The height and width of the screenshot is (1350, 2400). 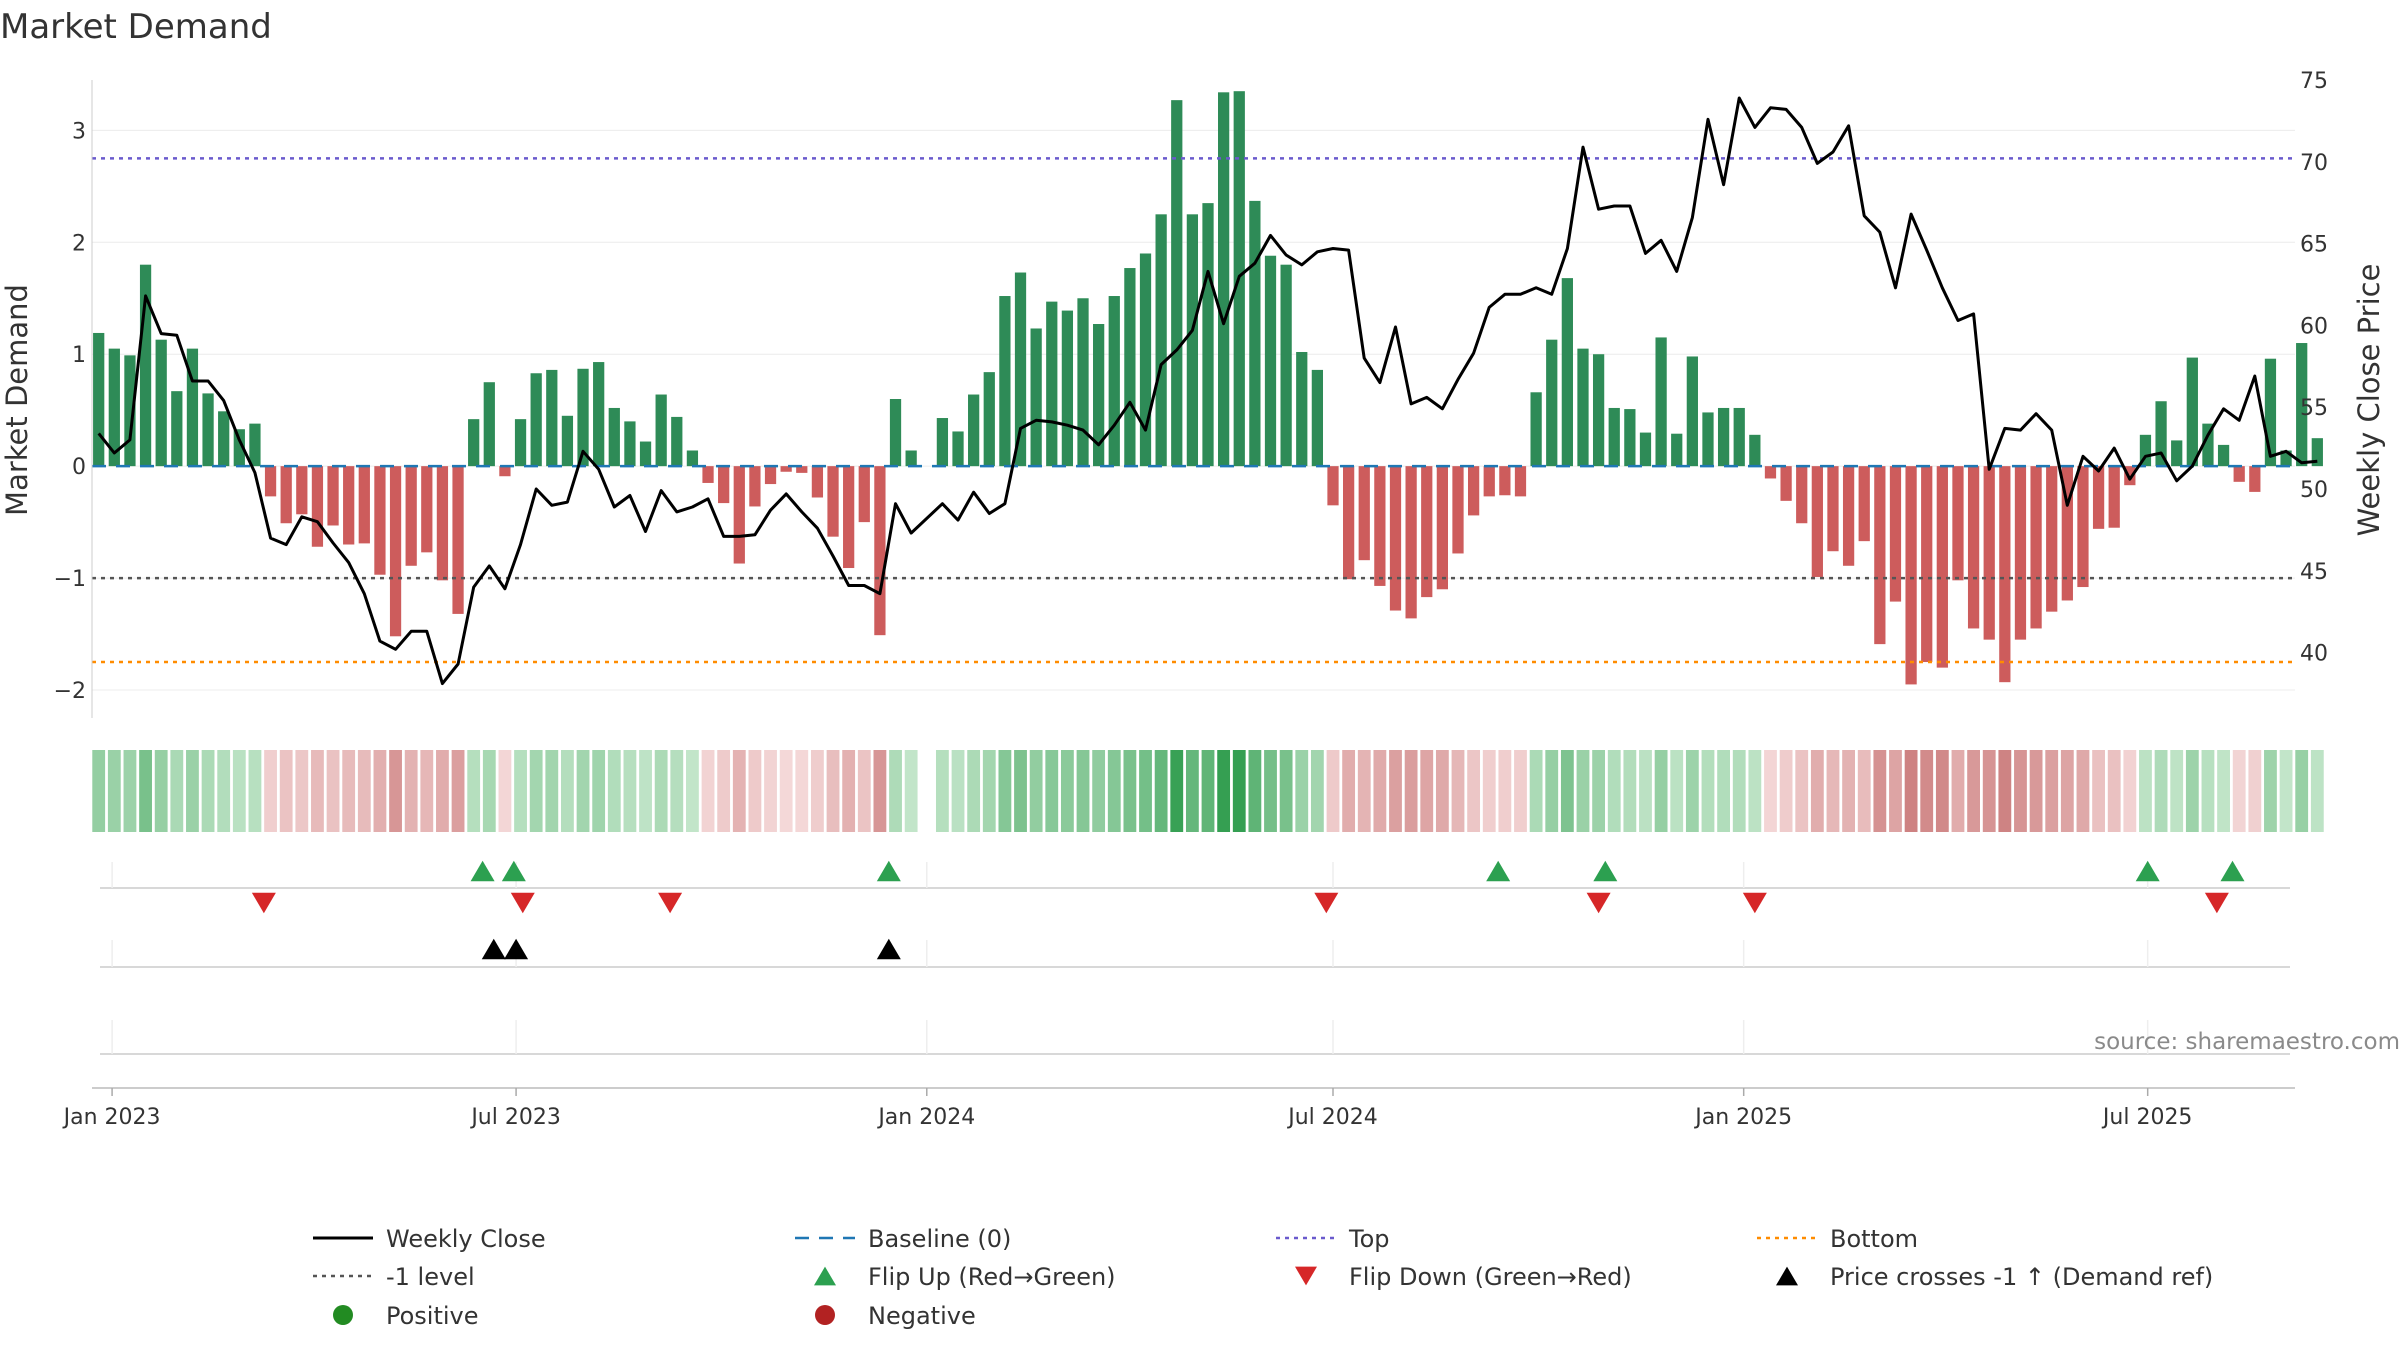 What do you see at coordinates (965, 1277) in the screenshot?
I see `legend-item-flip-up: Flip Up (Red→Green)` at bounding box center [965, 1277].